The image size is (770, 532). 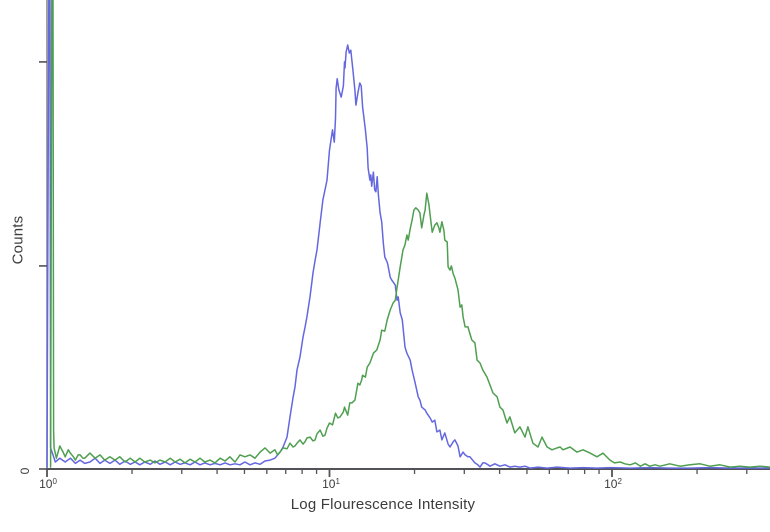 I want to click on x-tick-exponent: 1, so click(x=337, y=481).